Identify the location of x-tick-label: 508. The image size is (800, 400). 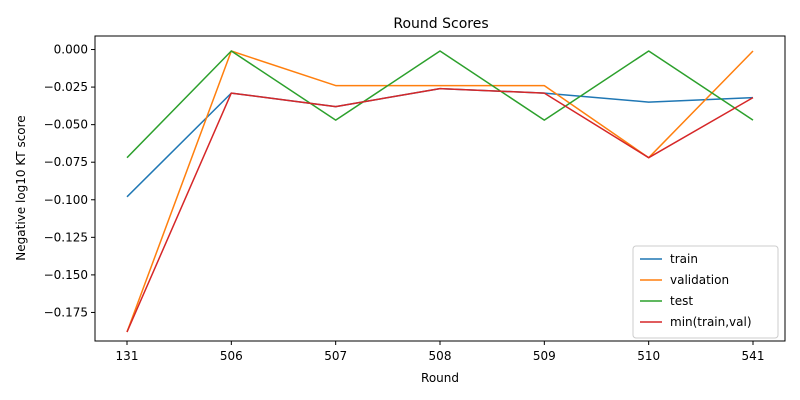
(440, 356).